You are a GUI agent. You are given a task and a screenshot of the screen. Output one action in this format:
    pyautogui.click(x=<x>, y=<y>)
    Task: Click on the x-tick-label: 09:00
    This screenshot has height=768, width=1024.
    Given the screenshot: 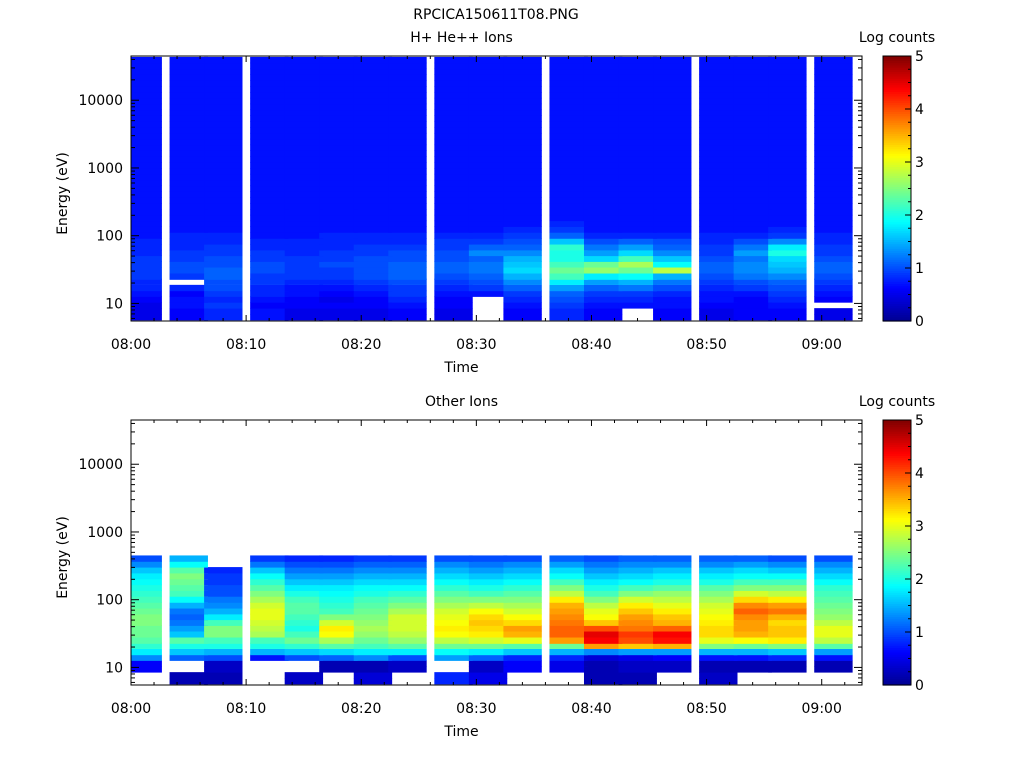 What is the action you would take?
    pyautogui.click(x=822, y=345)
    